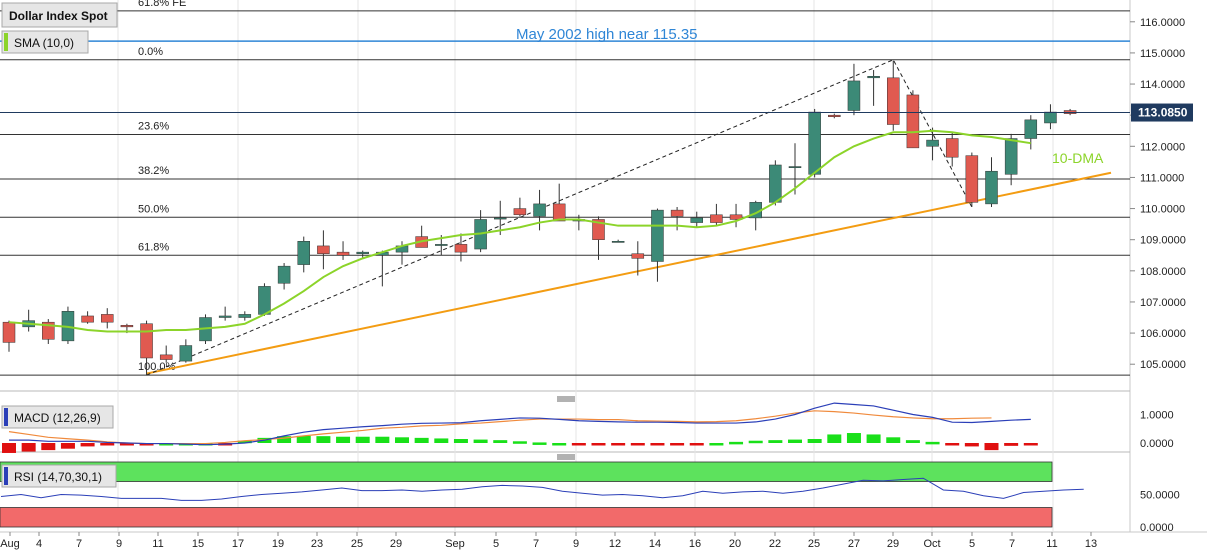 Image resolution: width=1207 pixels, height=555 pixels. I want to click on price-tick-2: 114.0000, so click(1162, 85).